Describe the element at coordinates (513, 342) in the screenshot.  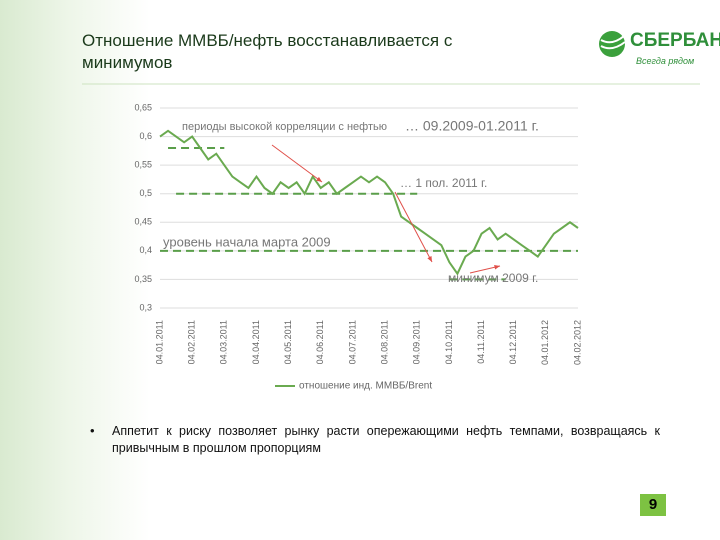
I see `x-tick-label: 04.12.2011` at that location.